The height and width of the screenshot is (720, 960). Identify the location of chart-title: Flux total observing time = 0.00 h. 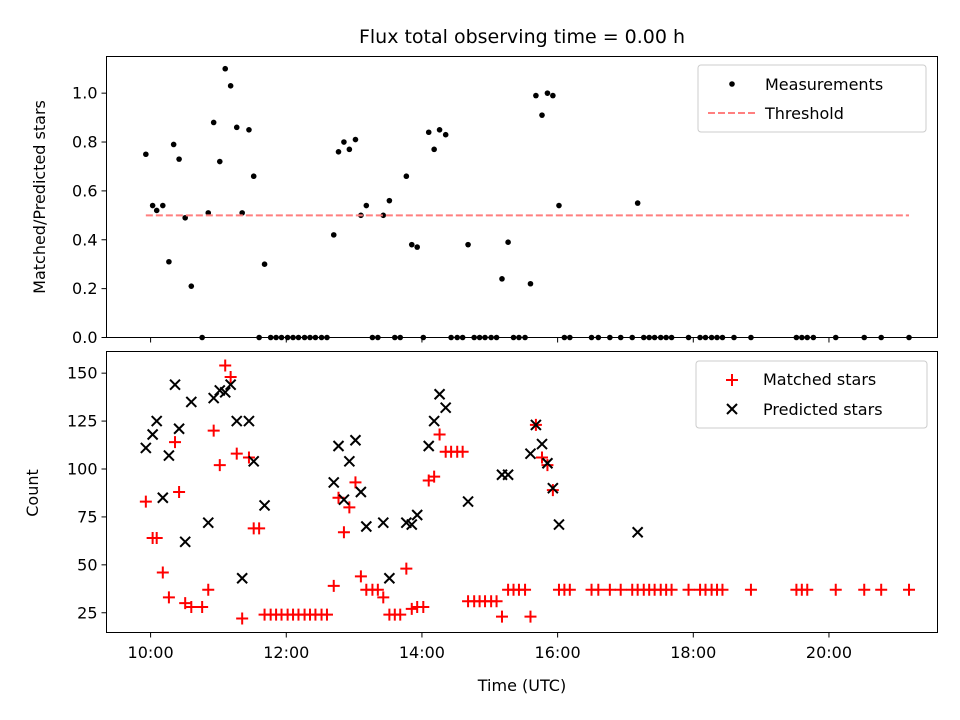
(522, 37).